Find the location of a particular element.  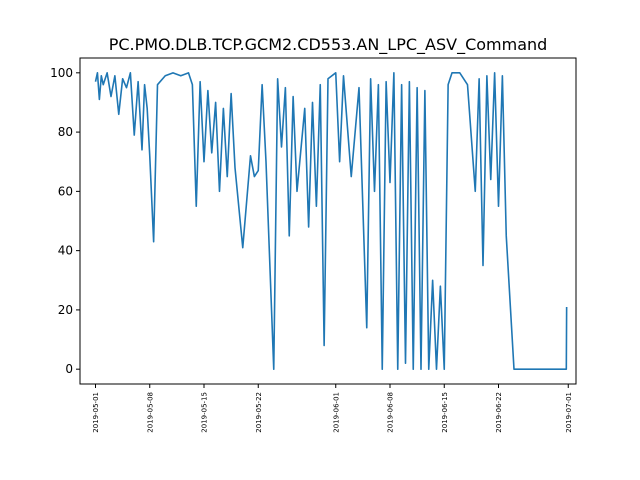

y-tick-label: 100 is located at coordinates (61, 73).